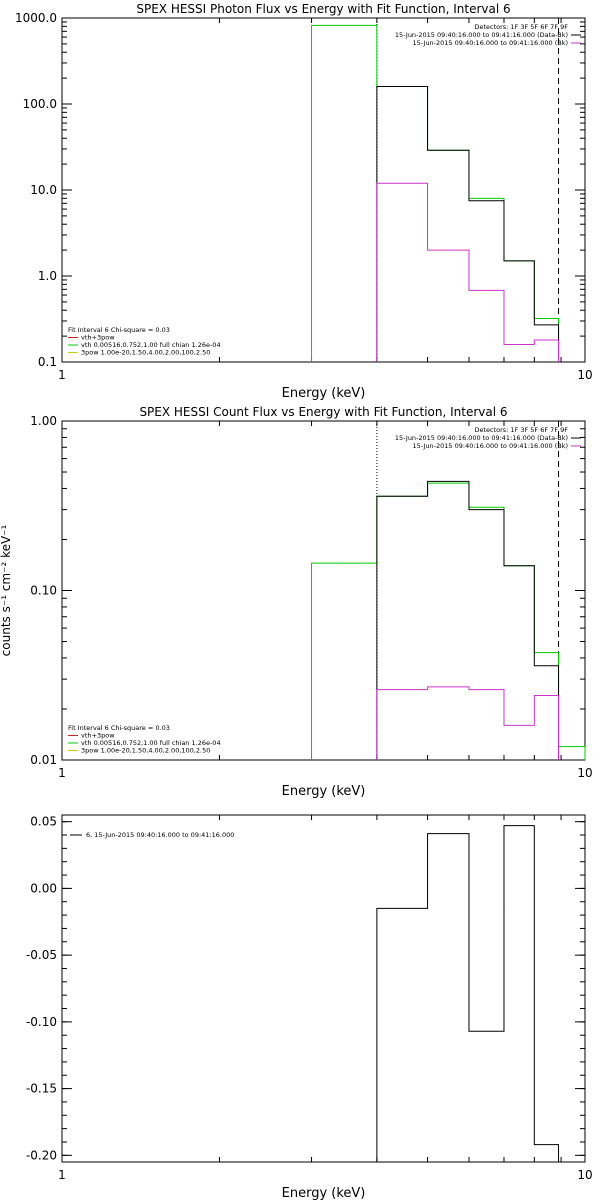  Describe the element at coordinates (43, 888) in the screenshot. I see `y-tick-label: 0.00` at that location.